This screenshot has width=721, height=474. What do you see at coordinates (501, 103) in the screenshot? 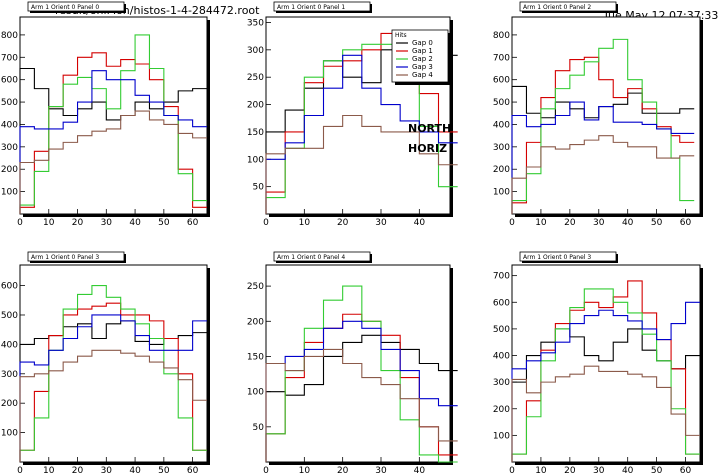
I see `y-tick-label: 500` at bounding box center [501, 103].